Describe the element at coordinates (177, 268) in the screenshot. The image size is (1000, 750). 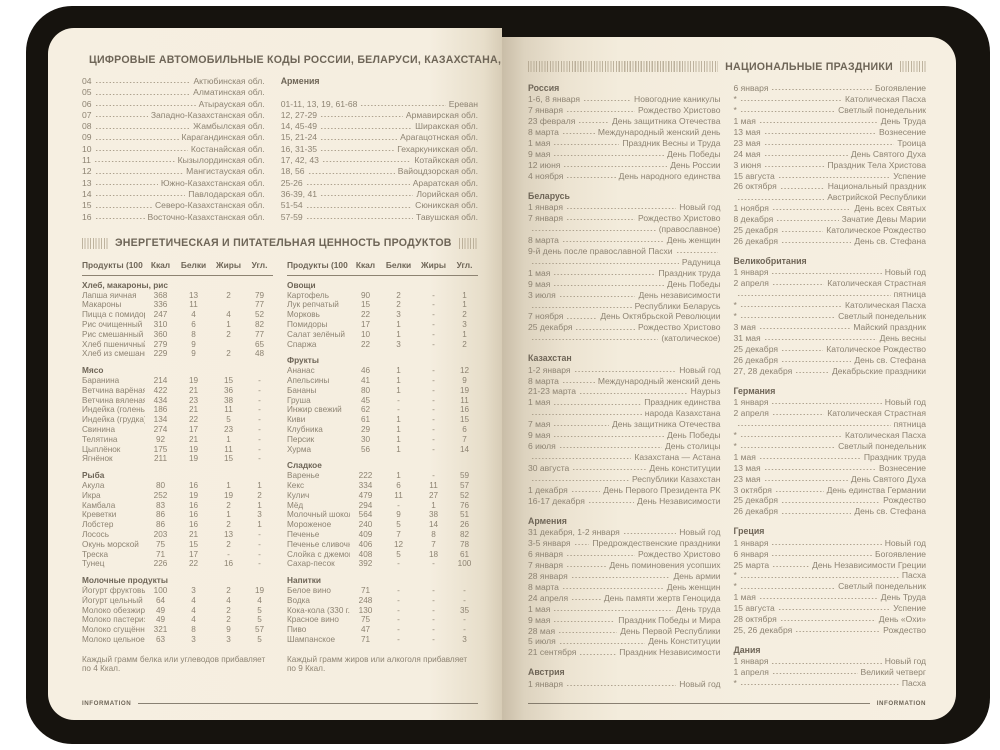
I see `nutrition-column-headers: Продукты (100 г) Ккал Белки Жиры Угл.` at that location.